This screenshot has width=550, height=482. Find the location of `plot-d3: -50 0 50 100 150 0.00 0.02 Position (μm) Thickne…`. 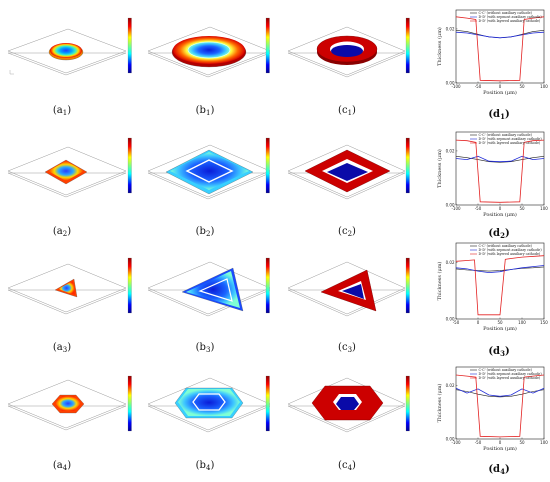

plot-d3: -50 0 50 100 150 0.00 0.02 Position (μm) Thickne… is located at coordinates (492, 287).